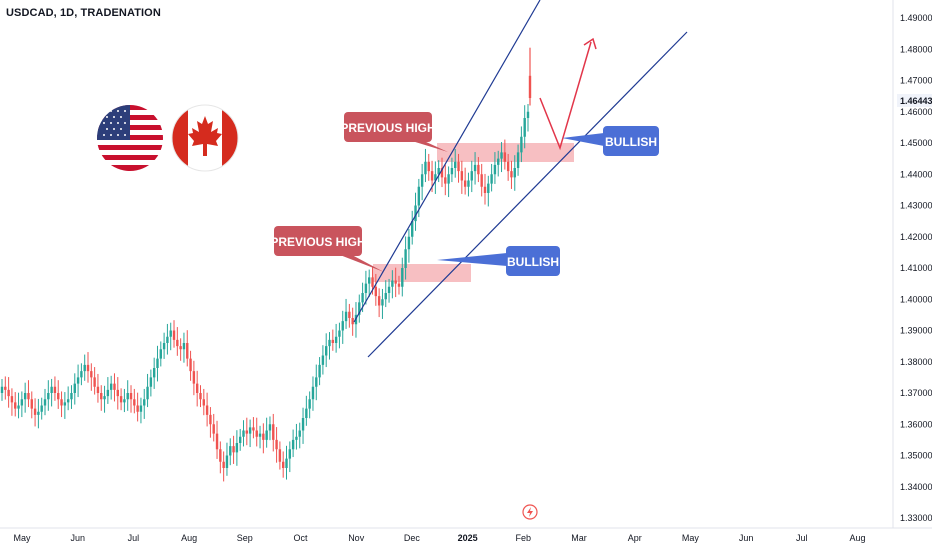 The height and width of the screenshot is (550, 932). I want to click on price-tick-label: 1.34000, so click(916, 487).